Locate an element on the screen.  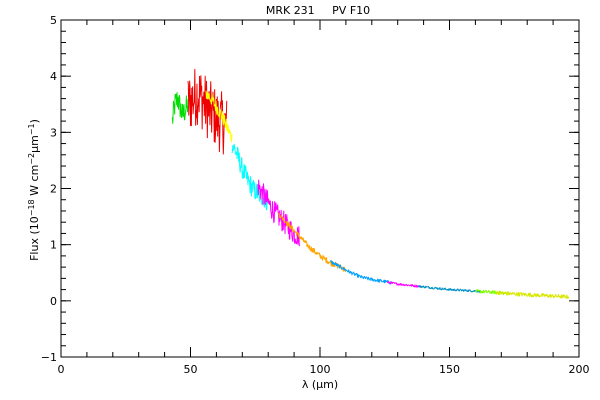
x-tick-label: 0 is located at coordinates (61, 369).